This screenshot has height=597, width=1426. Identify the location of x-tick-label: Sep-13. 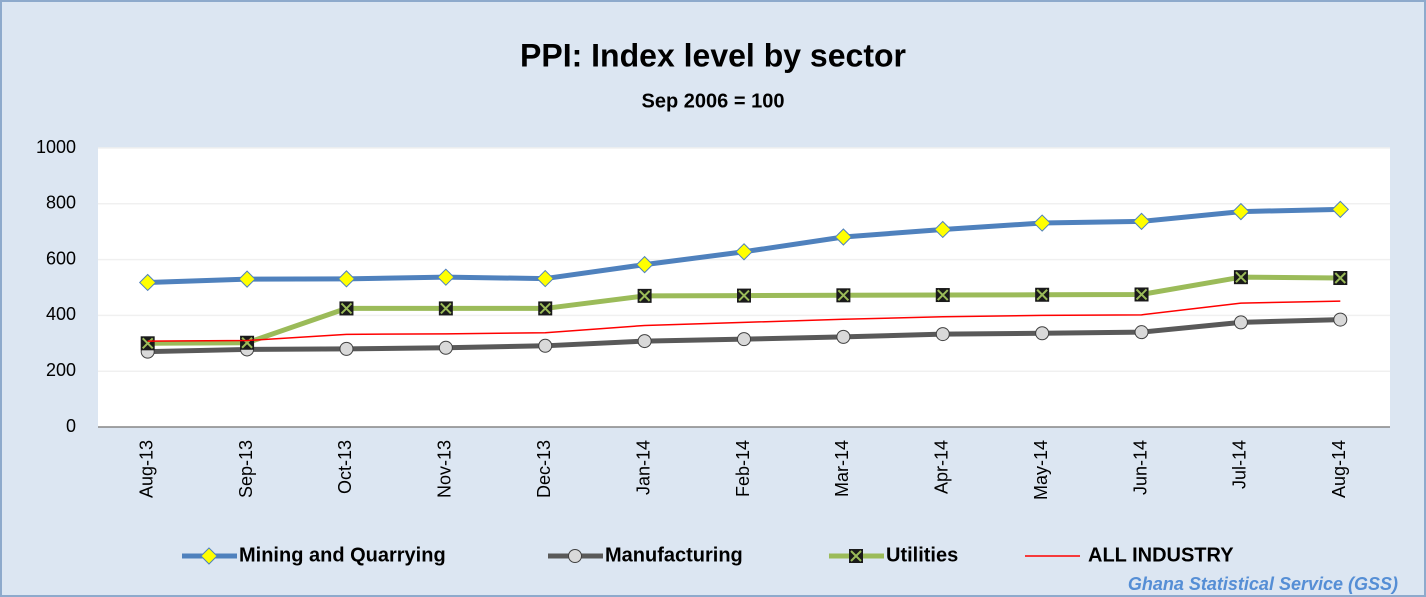
(246, 469).